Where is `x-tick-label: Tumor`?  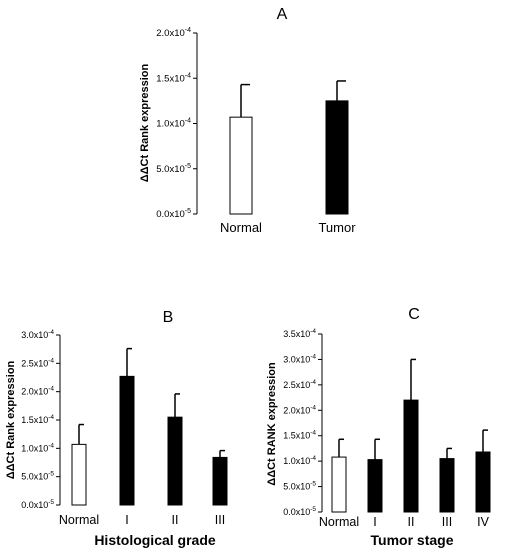
x-tick-label: Tumor is located at coordinates (337, 227).